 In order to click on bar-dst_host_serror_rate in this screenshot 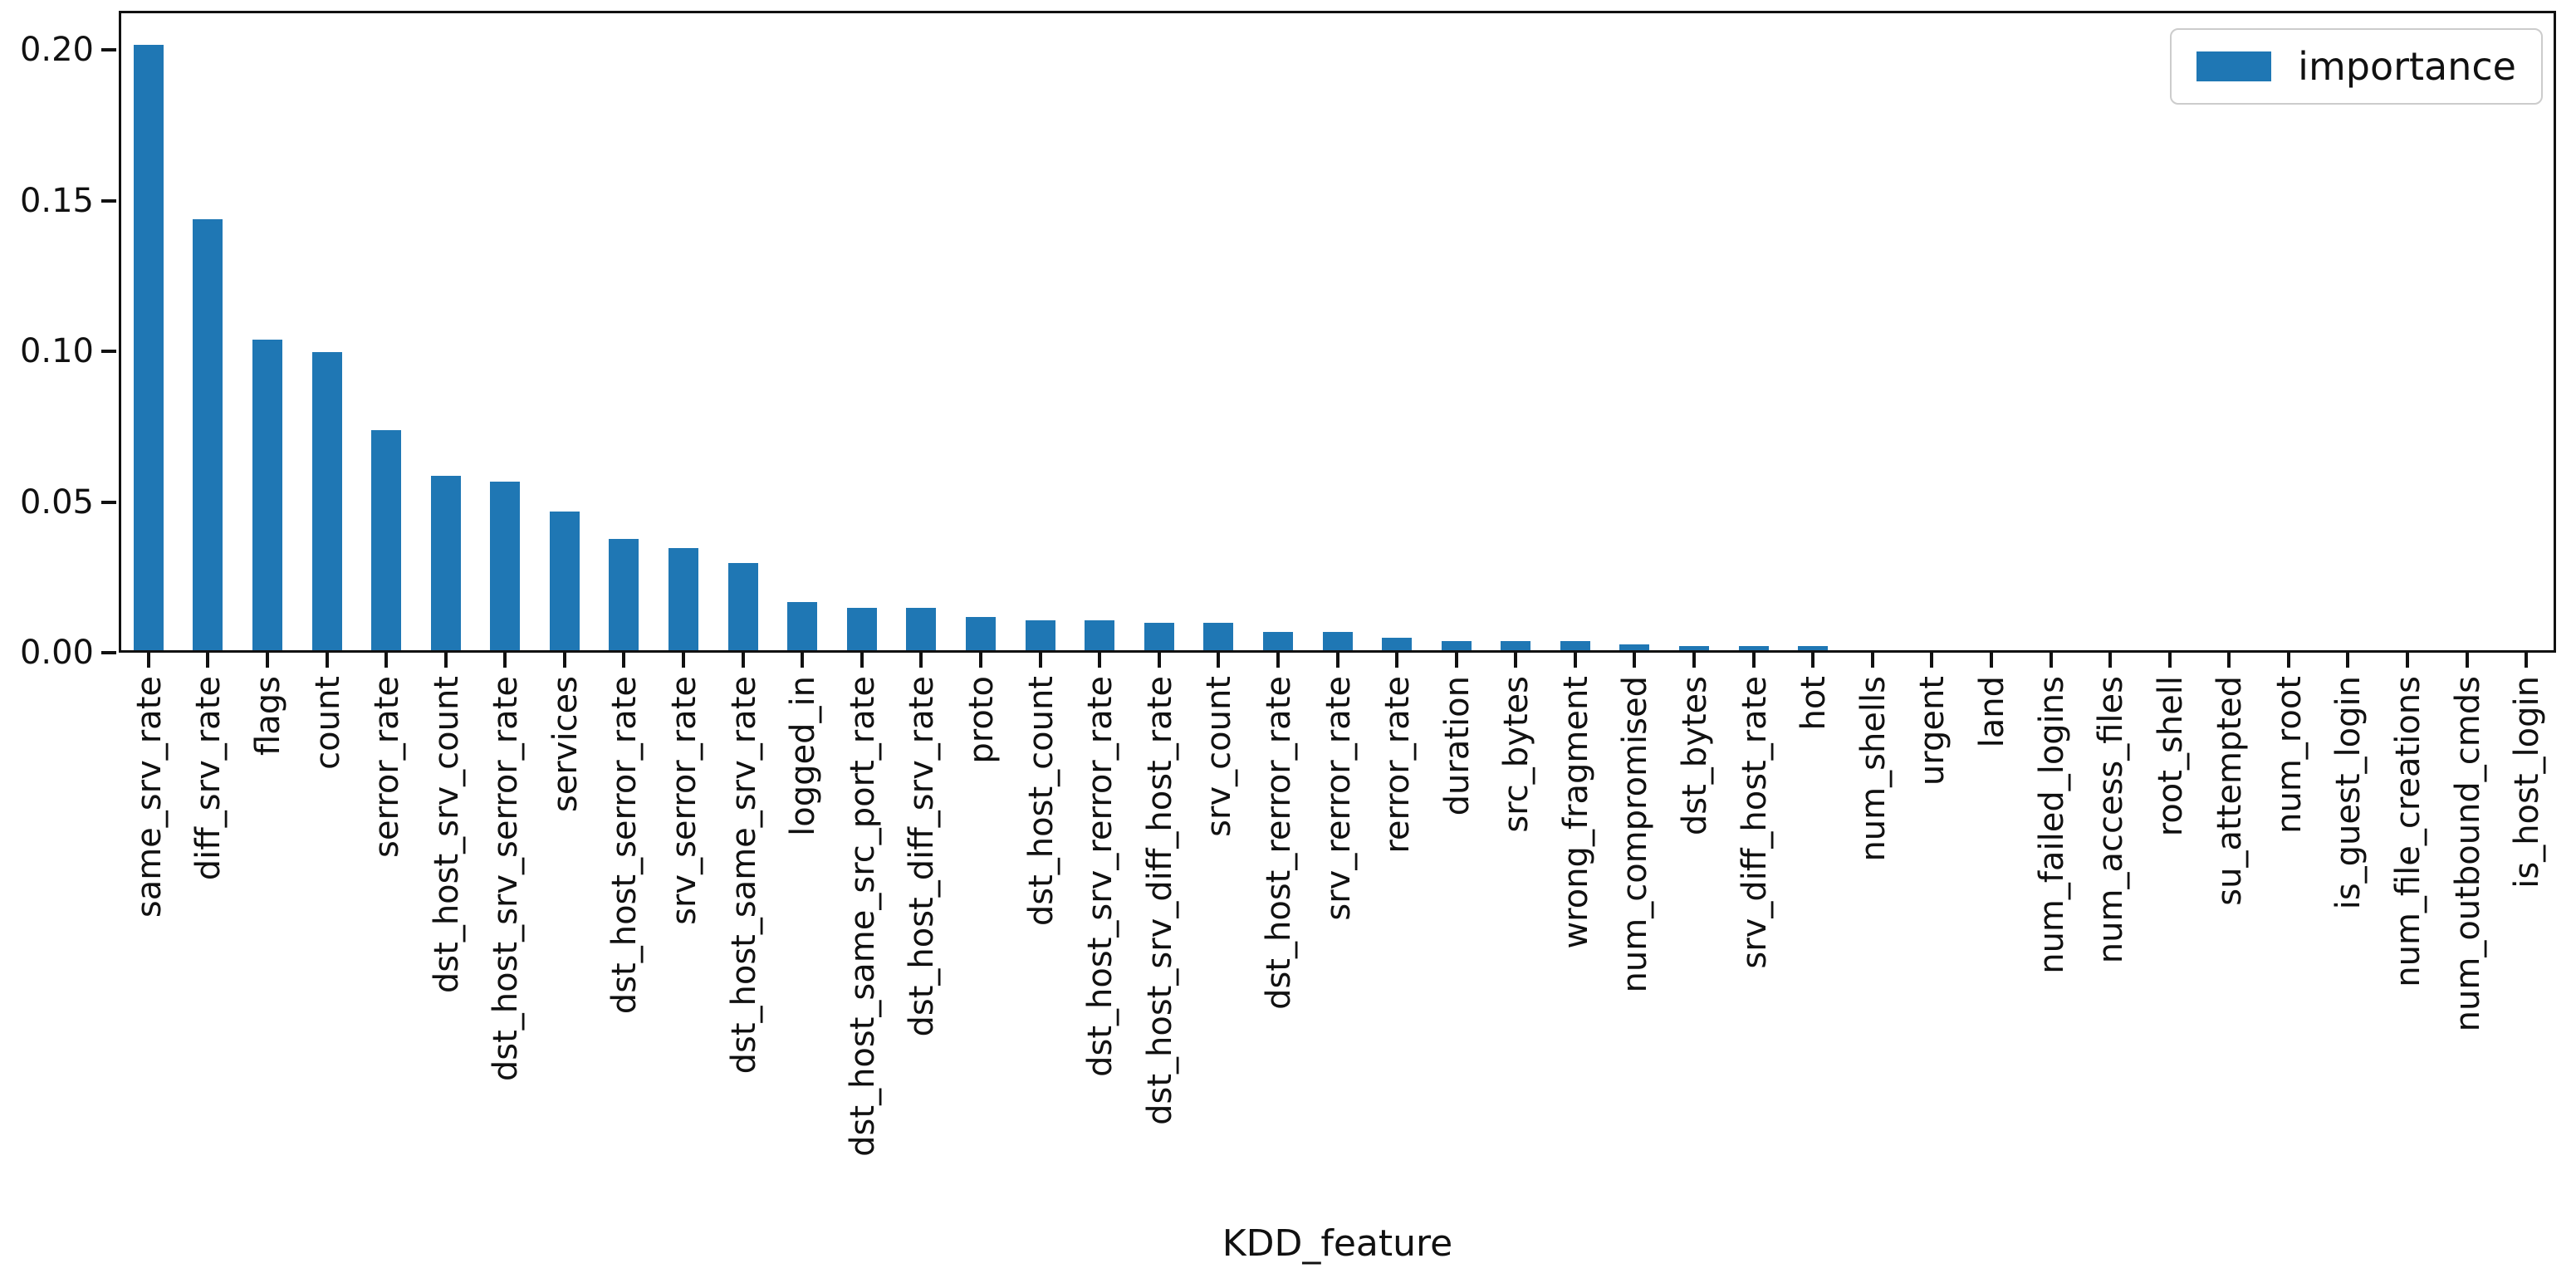, I will do `click(624, 594)`.